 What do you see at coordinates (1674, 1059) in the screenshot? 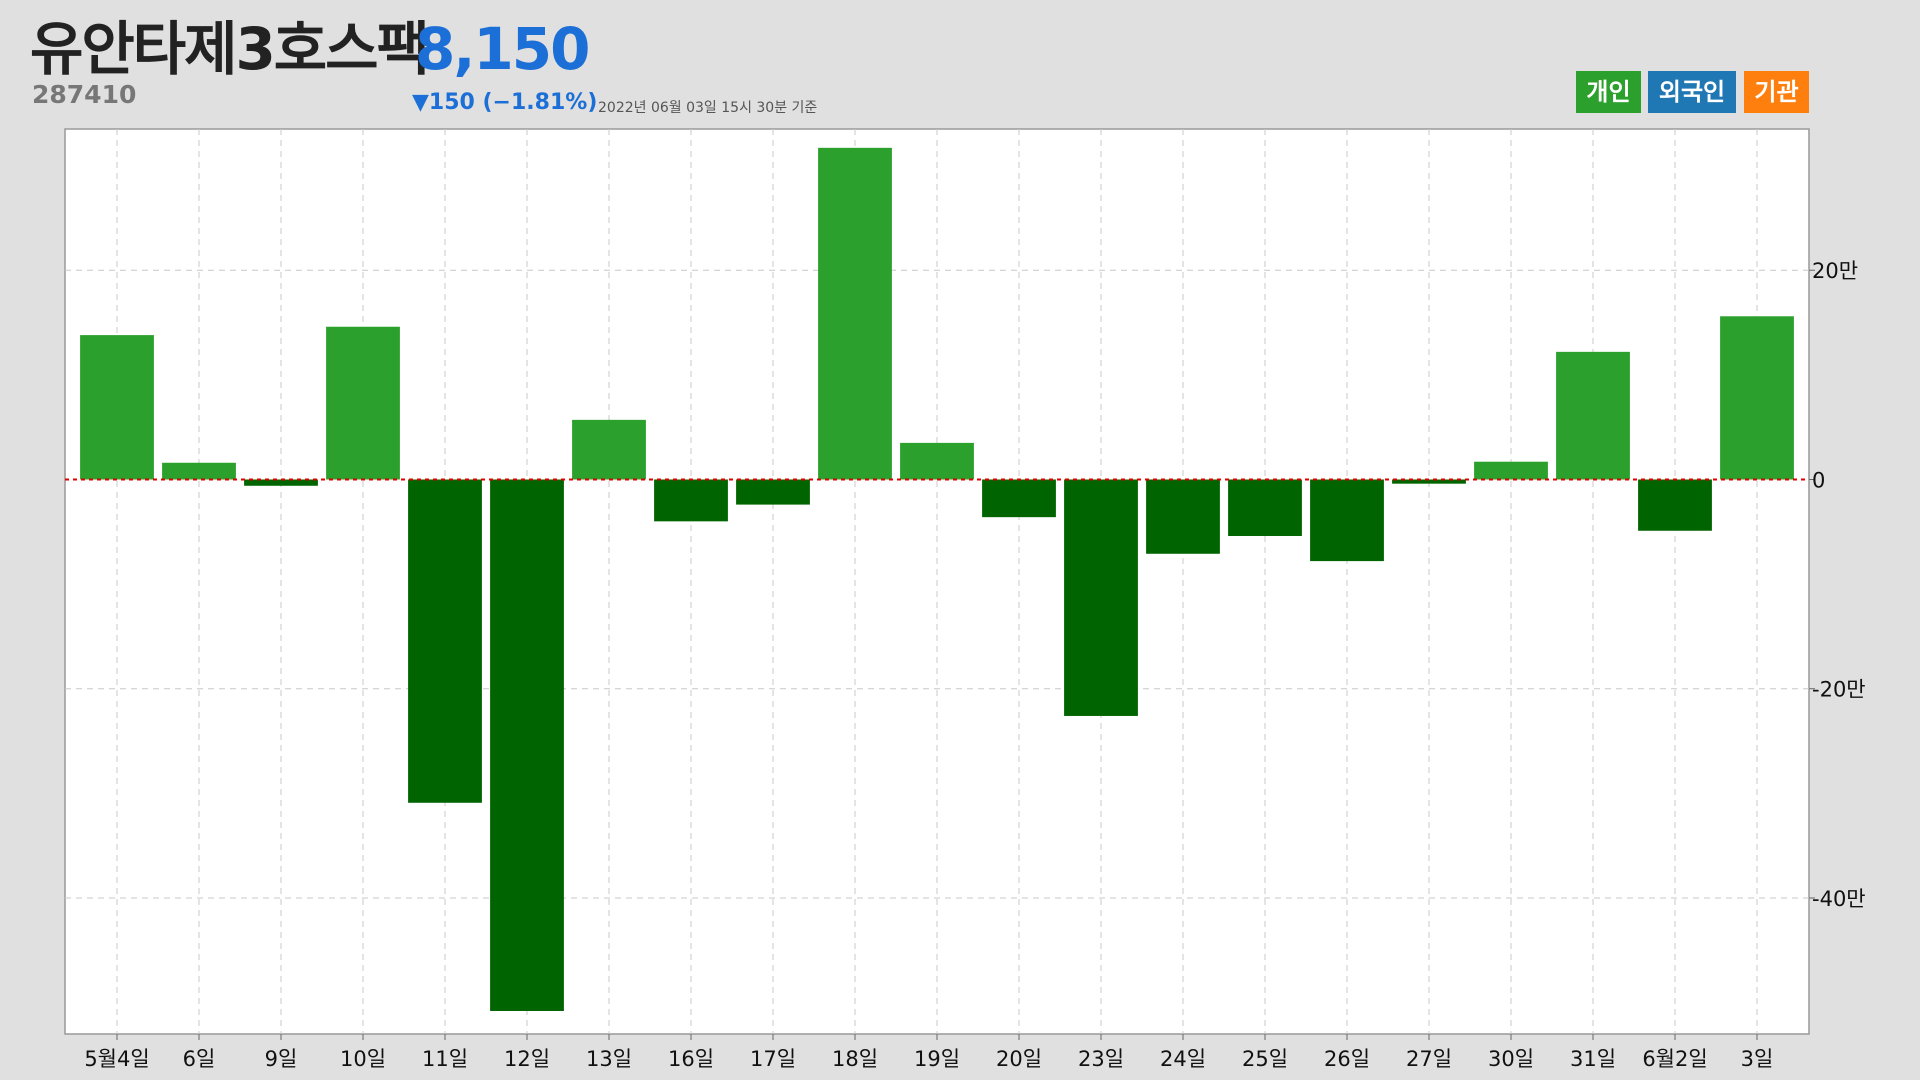
I see `x-tick-label: 6월2일` at bounding box center [1674, 1059].